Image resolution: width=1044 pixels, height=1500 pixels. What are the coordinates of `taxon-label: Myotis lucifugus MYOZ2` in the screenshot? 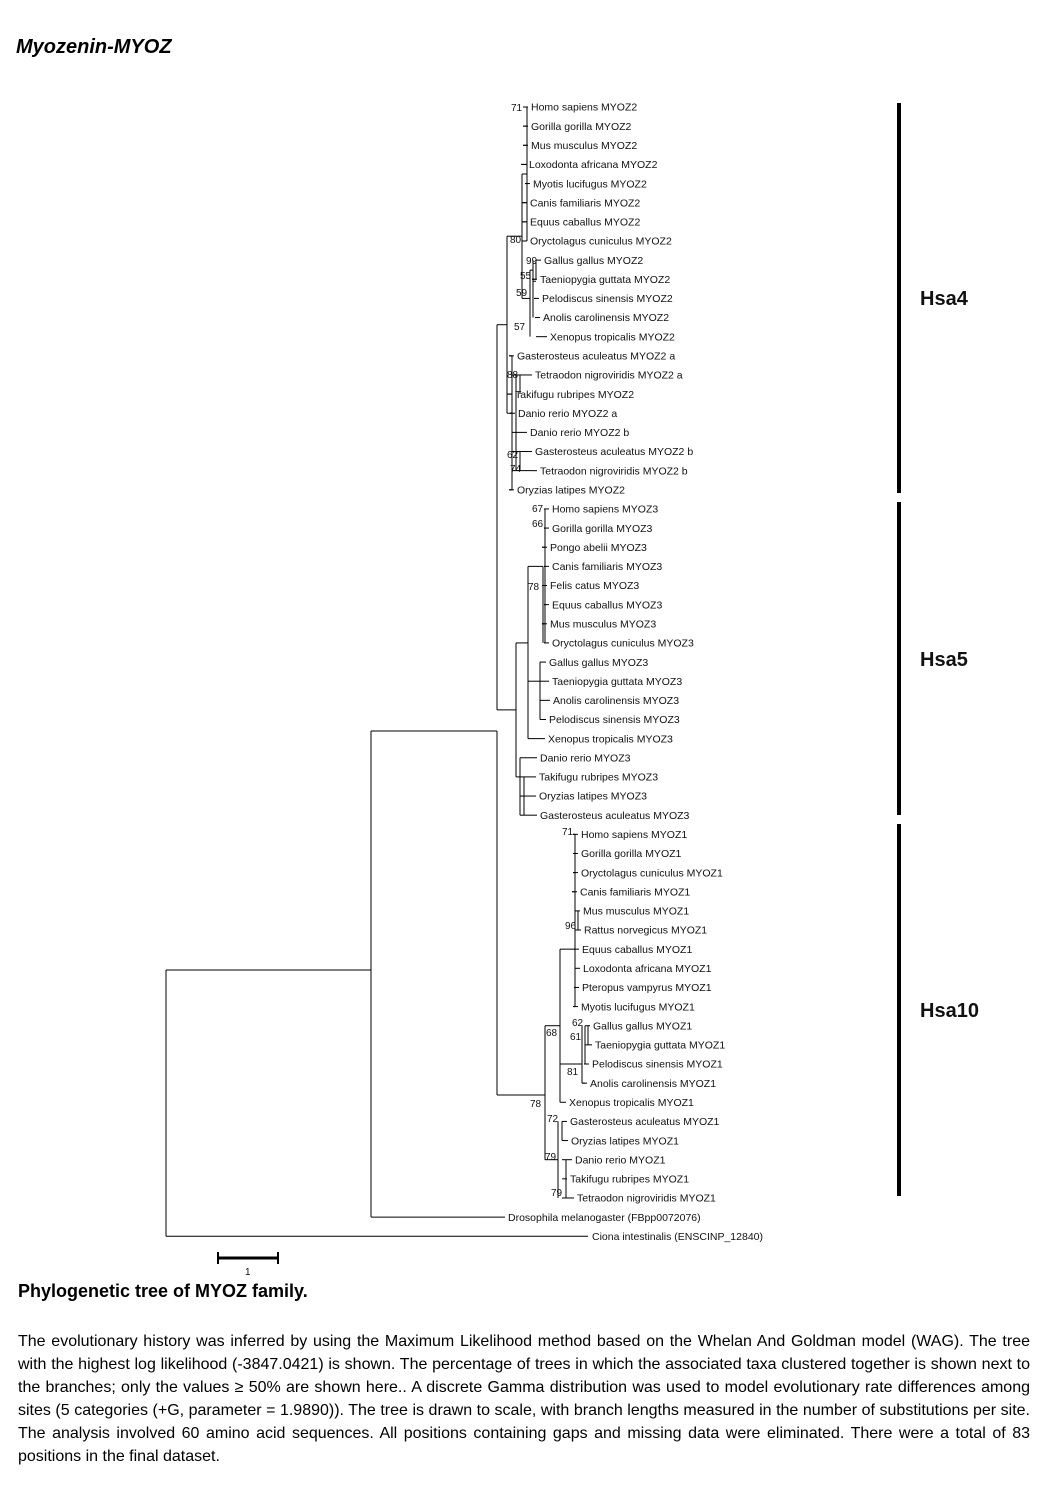 It's located at (590, 184).